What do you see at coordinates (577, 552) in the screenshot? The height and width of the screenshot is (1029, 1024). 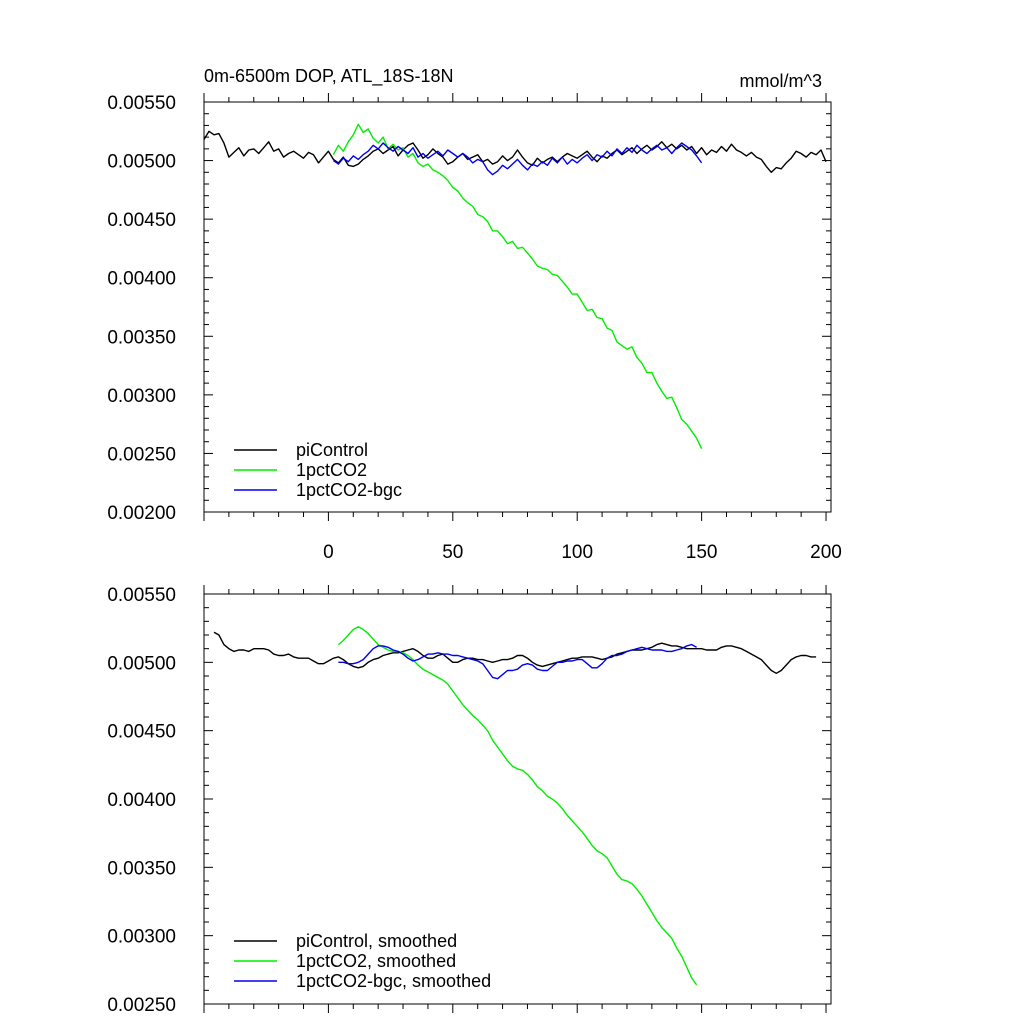 I see `x-tick-label: 100` at bounding box center [577, 552].